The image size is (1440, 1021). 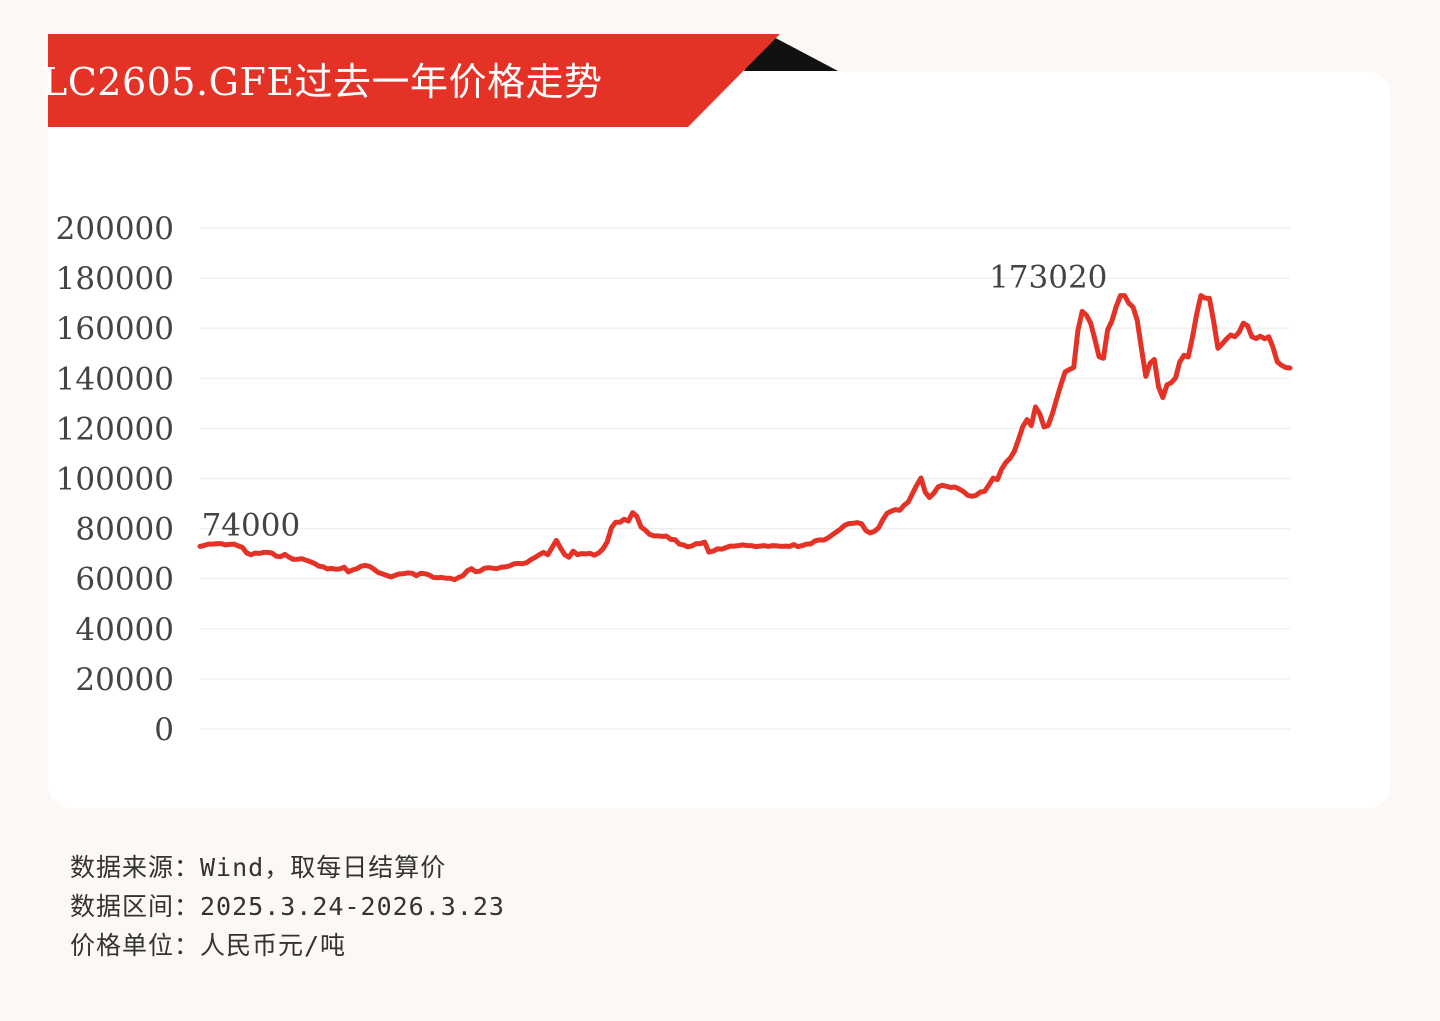 I want to click on title-banner, so click(x=448, y=81).